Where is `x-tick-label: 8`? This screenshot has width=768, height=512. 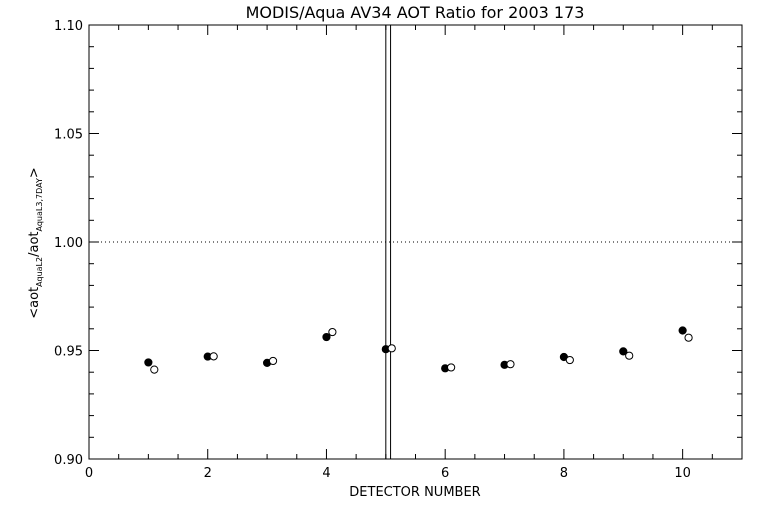 x-tick-label: 8 is located at coordinates (564, 473).